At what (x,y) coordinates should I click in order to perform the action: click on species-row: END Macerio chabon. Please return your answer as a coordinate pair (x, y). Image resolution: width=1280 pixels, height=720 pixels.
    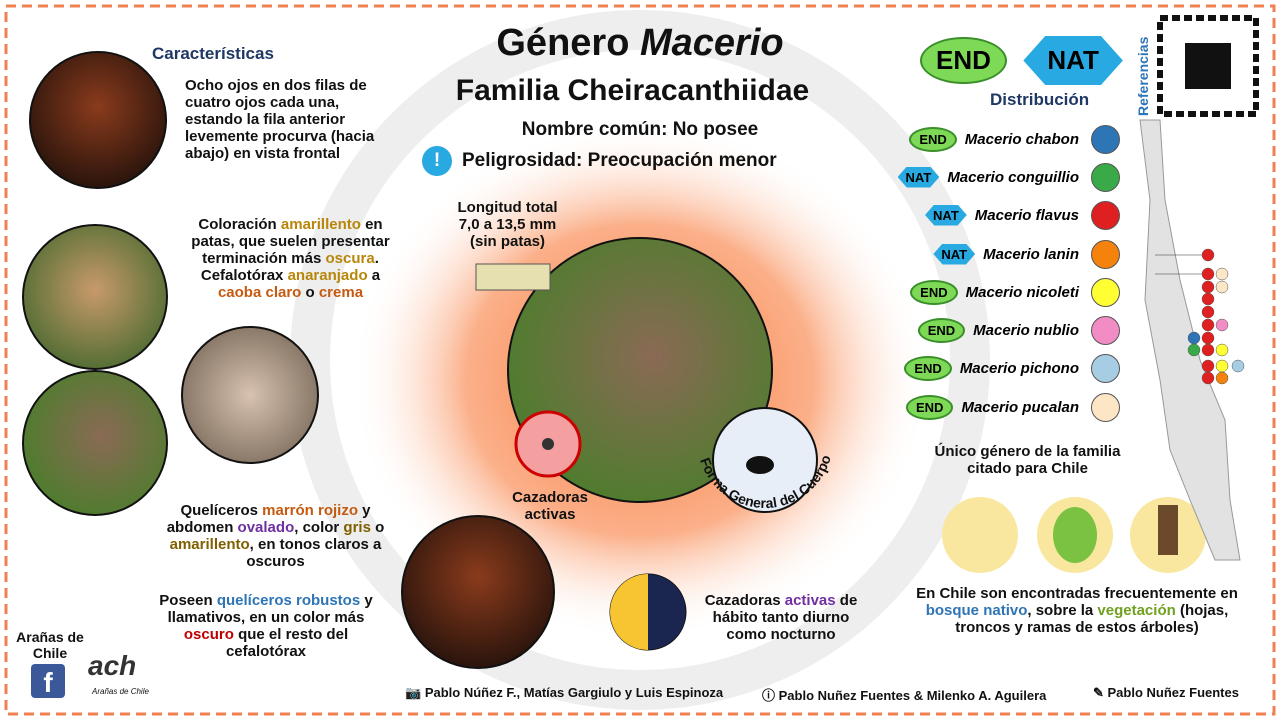
    Looking at the image, I should click on (1000, 139).